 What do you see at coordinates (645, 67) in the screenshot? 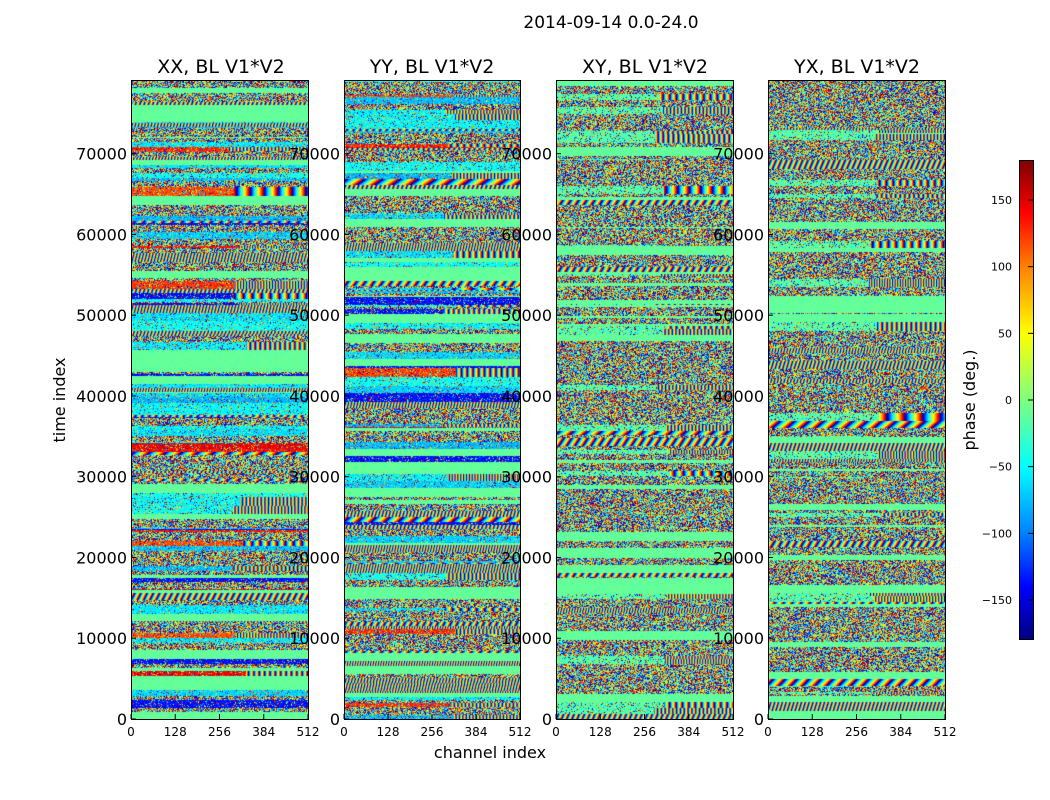
I see `panel-title: XY, BL V1*V2` at bounding box center [645, 67].